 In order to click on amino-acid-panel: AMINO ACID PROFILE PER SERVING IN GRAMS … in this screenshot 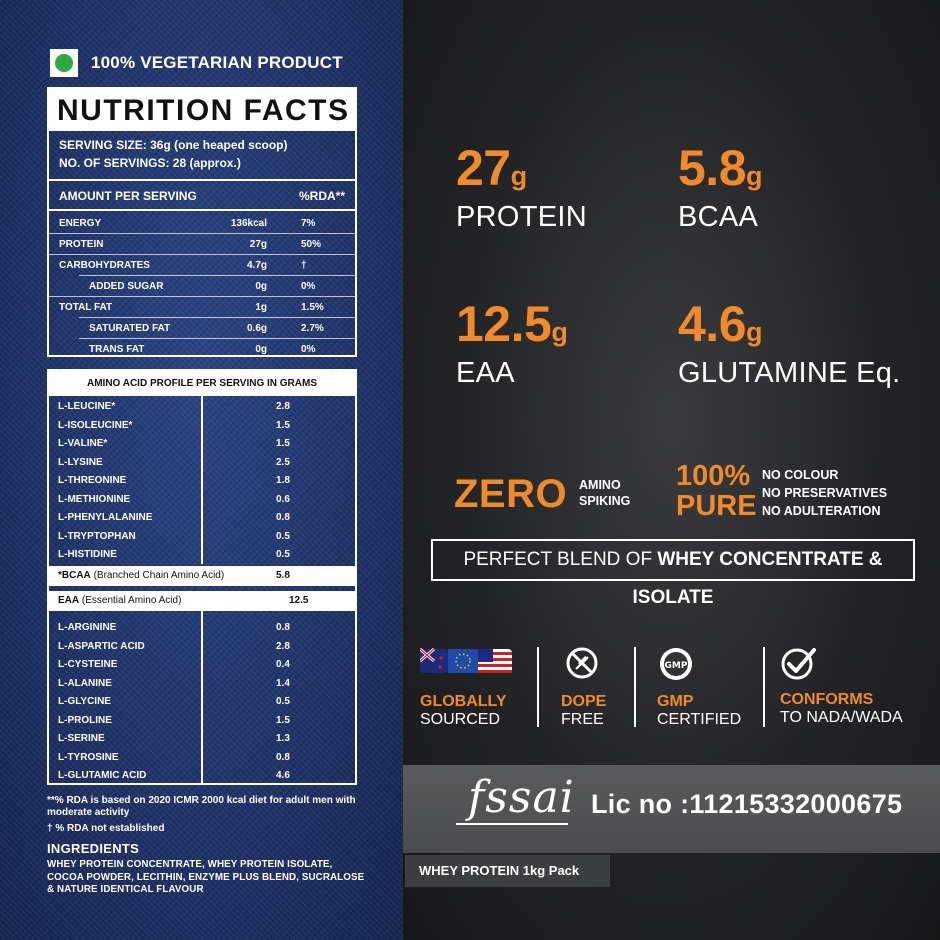, I will do `click(202, 577)`.